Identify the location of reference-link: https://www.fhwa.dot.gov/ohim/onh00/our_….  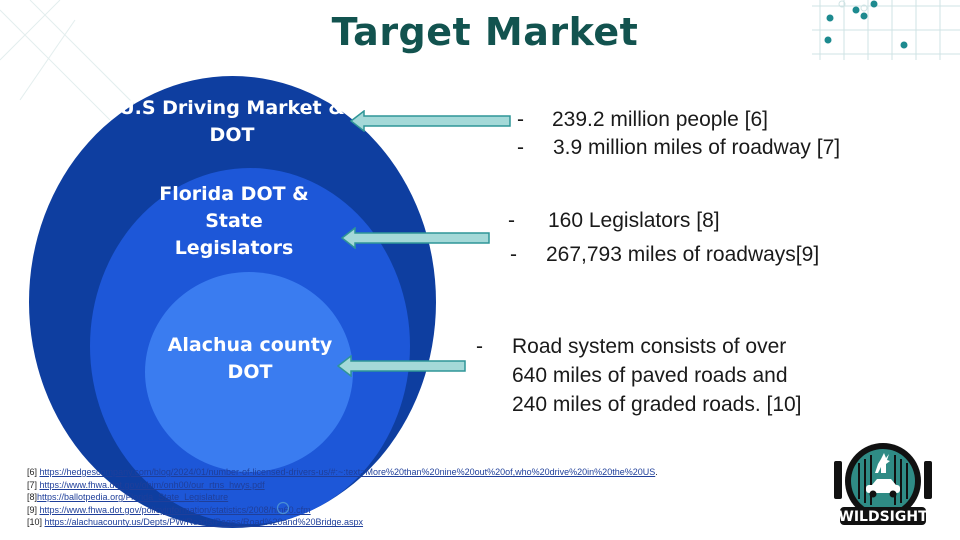
(152, 484).